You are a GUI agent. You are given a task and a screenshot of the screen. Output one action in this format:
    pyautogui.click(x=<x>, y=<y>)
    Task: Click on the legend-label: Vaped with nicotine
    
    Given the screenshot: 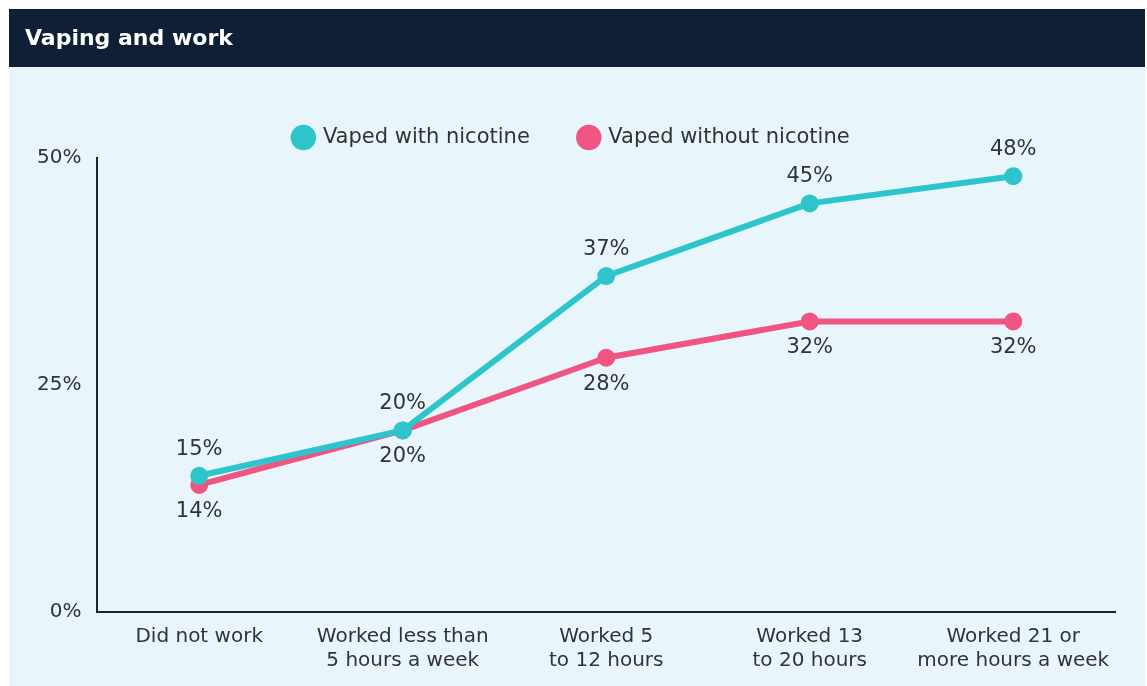 What is the action you would take?
    pyautogui.click(x=426, y=135)
    